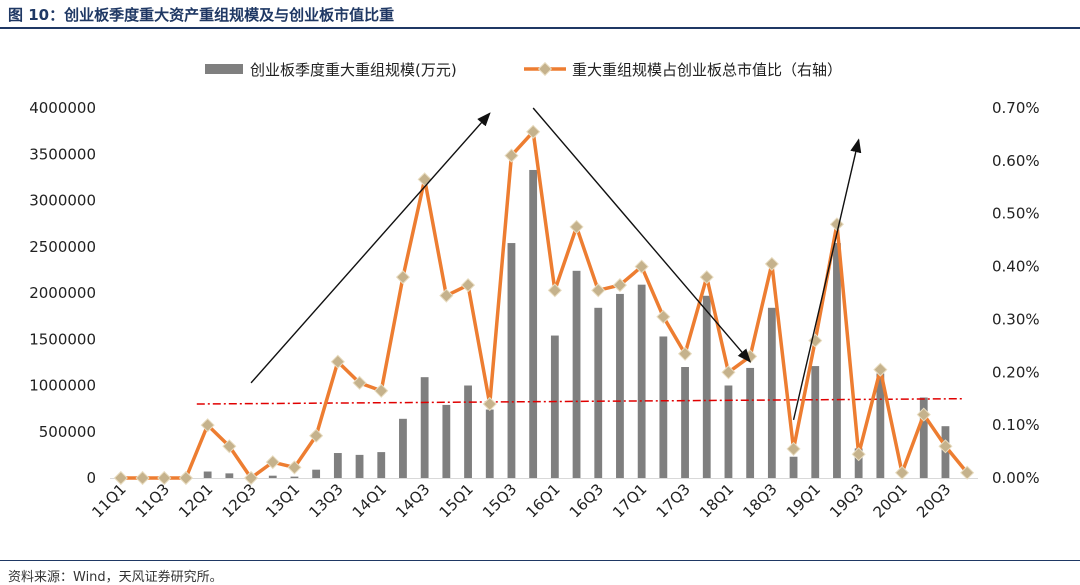 The height and width of the screenshot is (585, 1080). Describe the element at coordinates (1016, 478) in the screenshot. I see `right-axis-tick-label: 0.00%` at that location.